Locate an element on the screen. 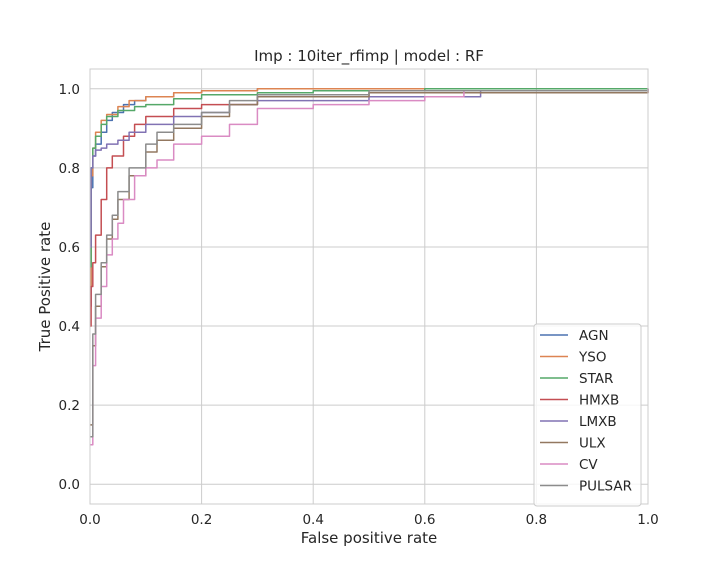 This screenshot has height=576, width=720. legend-label-lmxb: LMXB is located at coordinates (598, 422).